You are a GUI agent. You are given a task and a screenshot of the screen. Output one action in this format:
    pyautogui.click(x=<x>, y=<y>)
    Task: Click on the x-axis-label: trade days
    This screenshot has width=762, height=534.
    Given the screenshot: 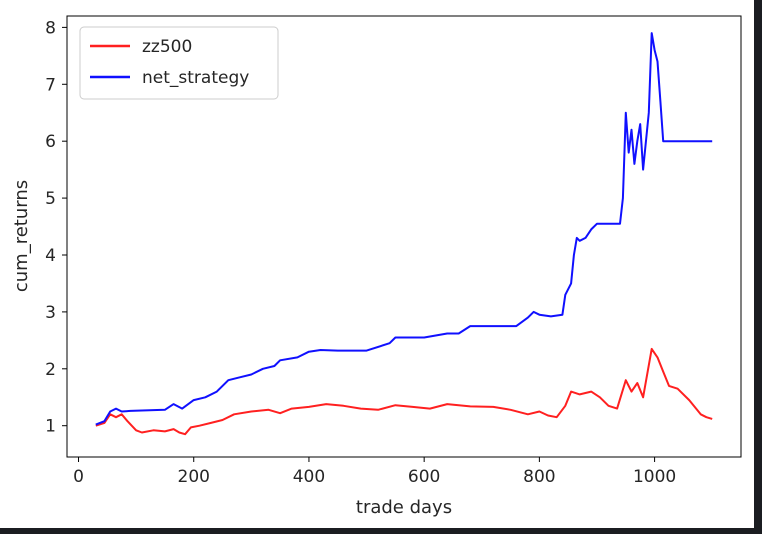 What is the action you would take?
    pyautogui.click(x=404, y=507)
    